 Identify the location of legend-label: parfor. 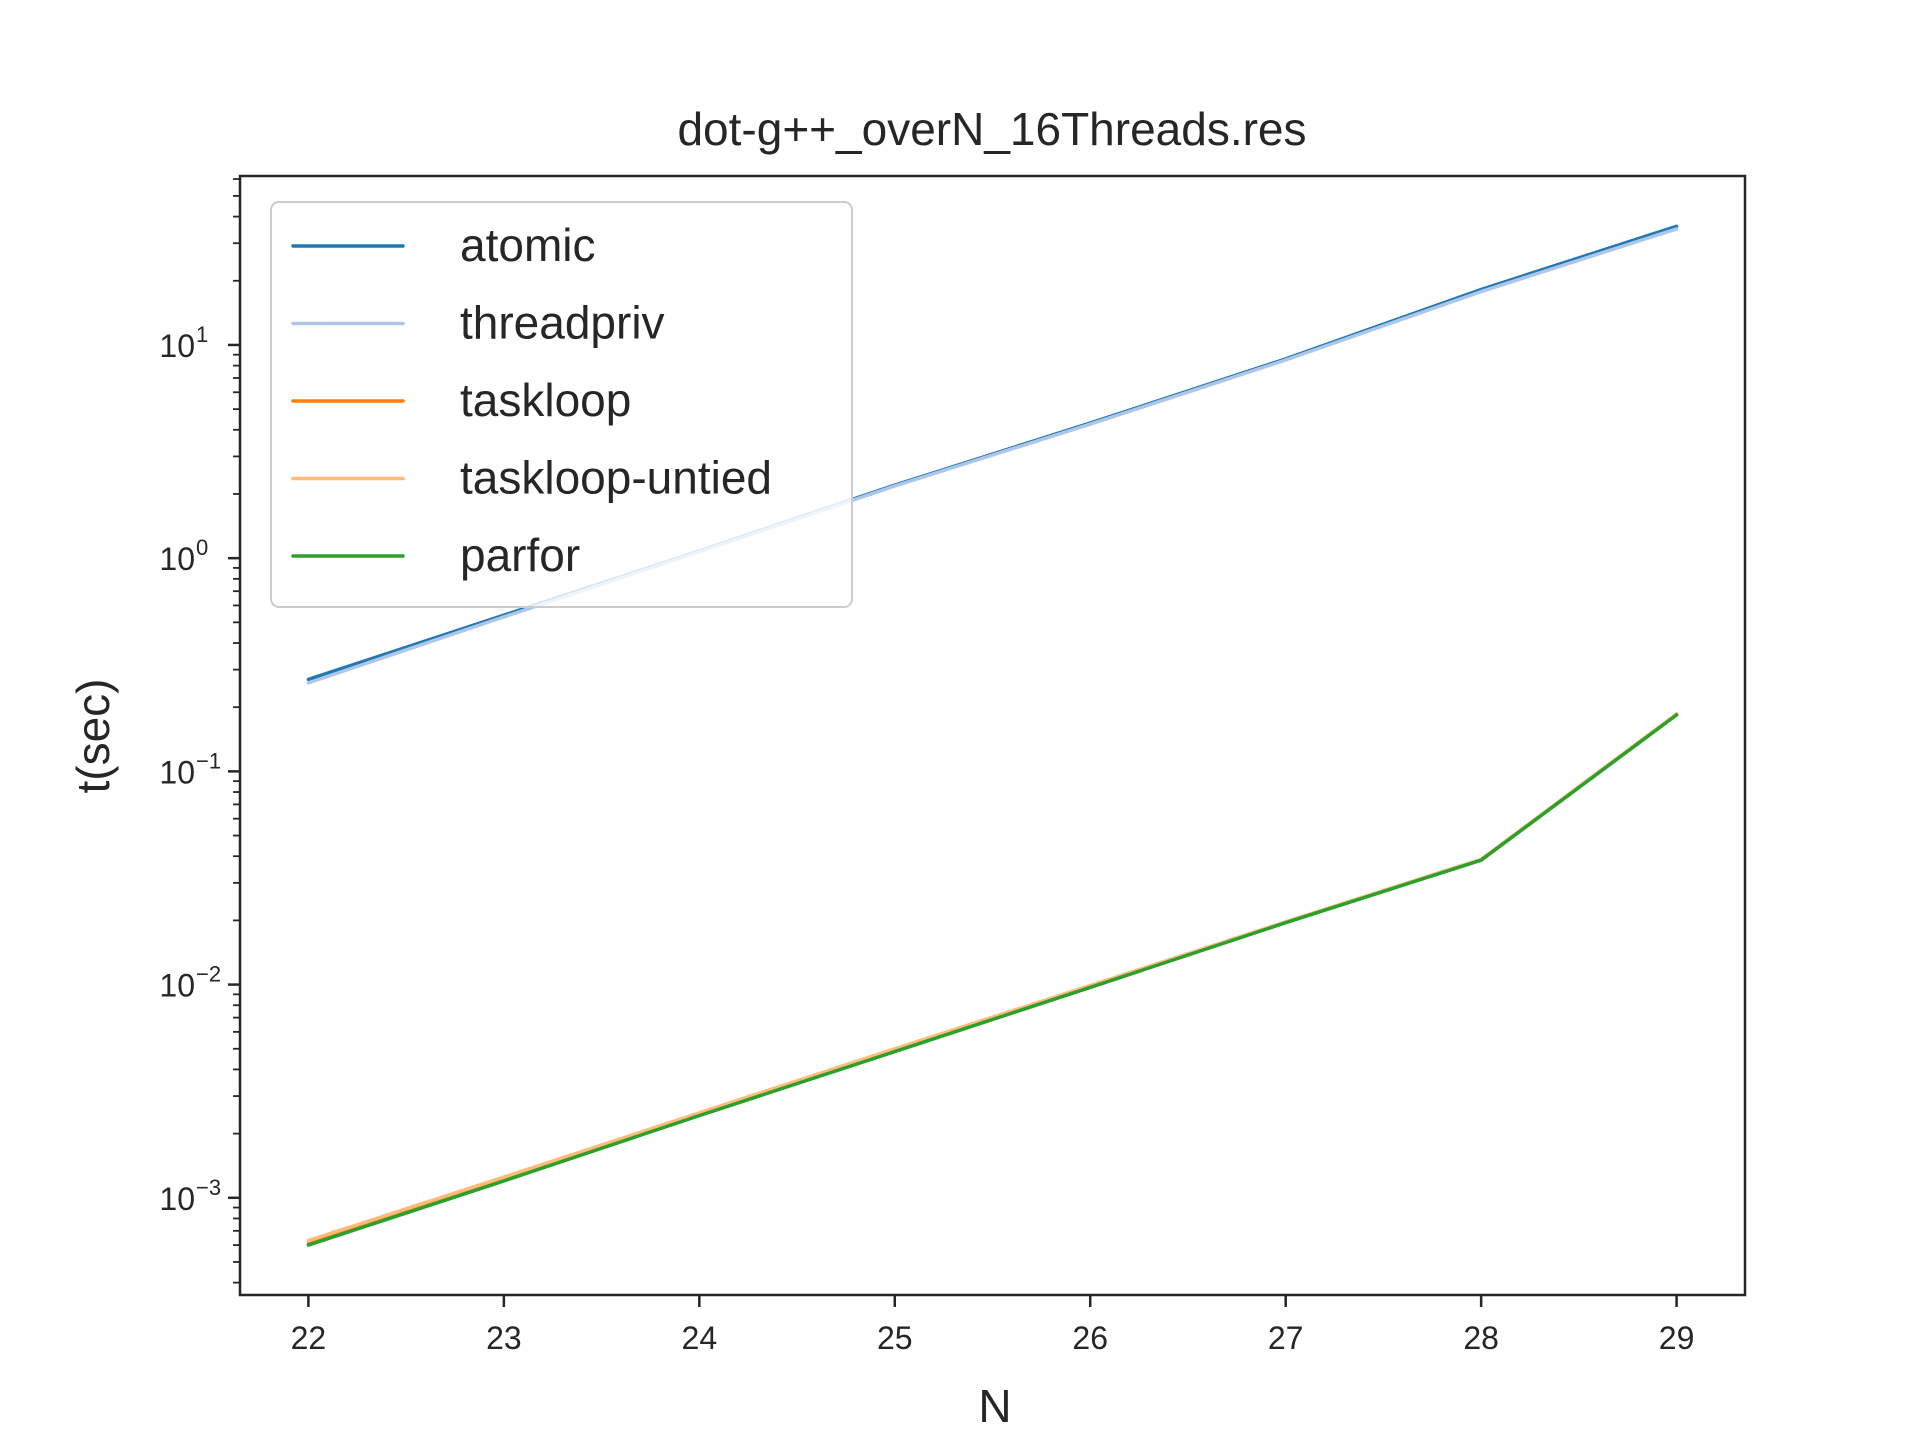
(520, 555).